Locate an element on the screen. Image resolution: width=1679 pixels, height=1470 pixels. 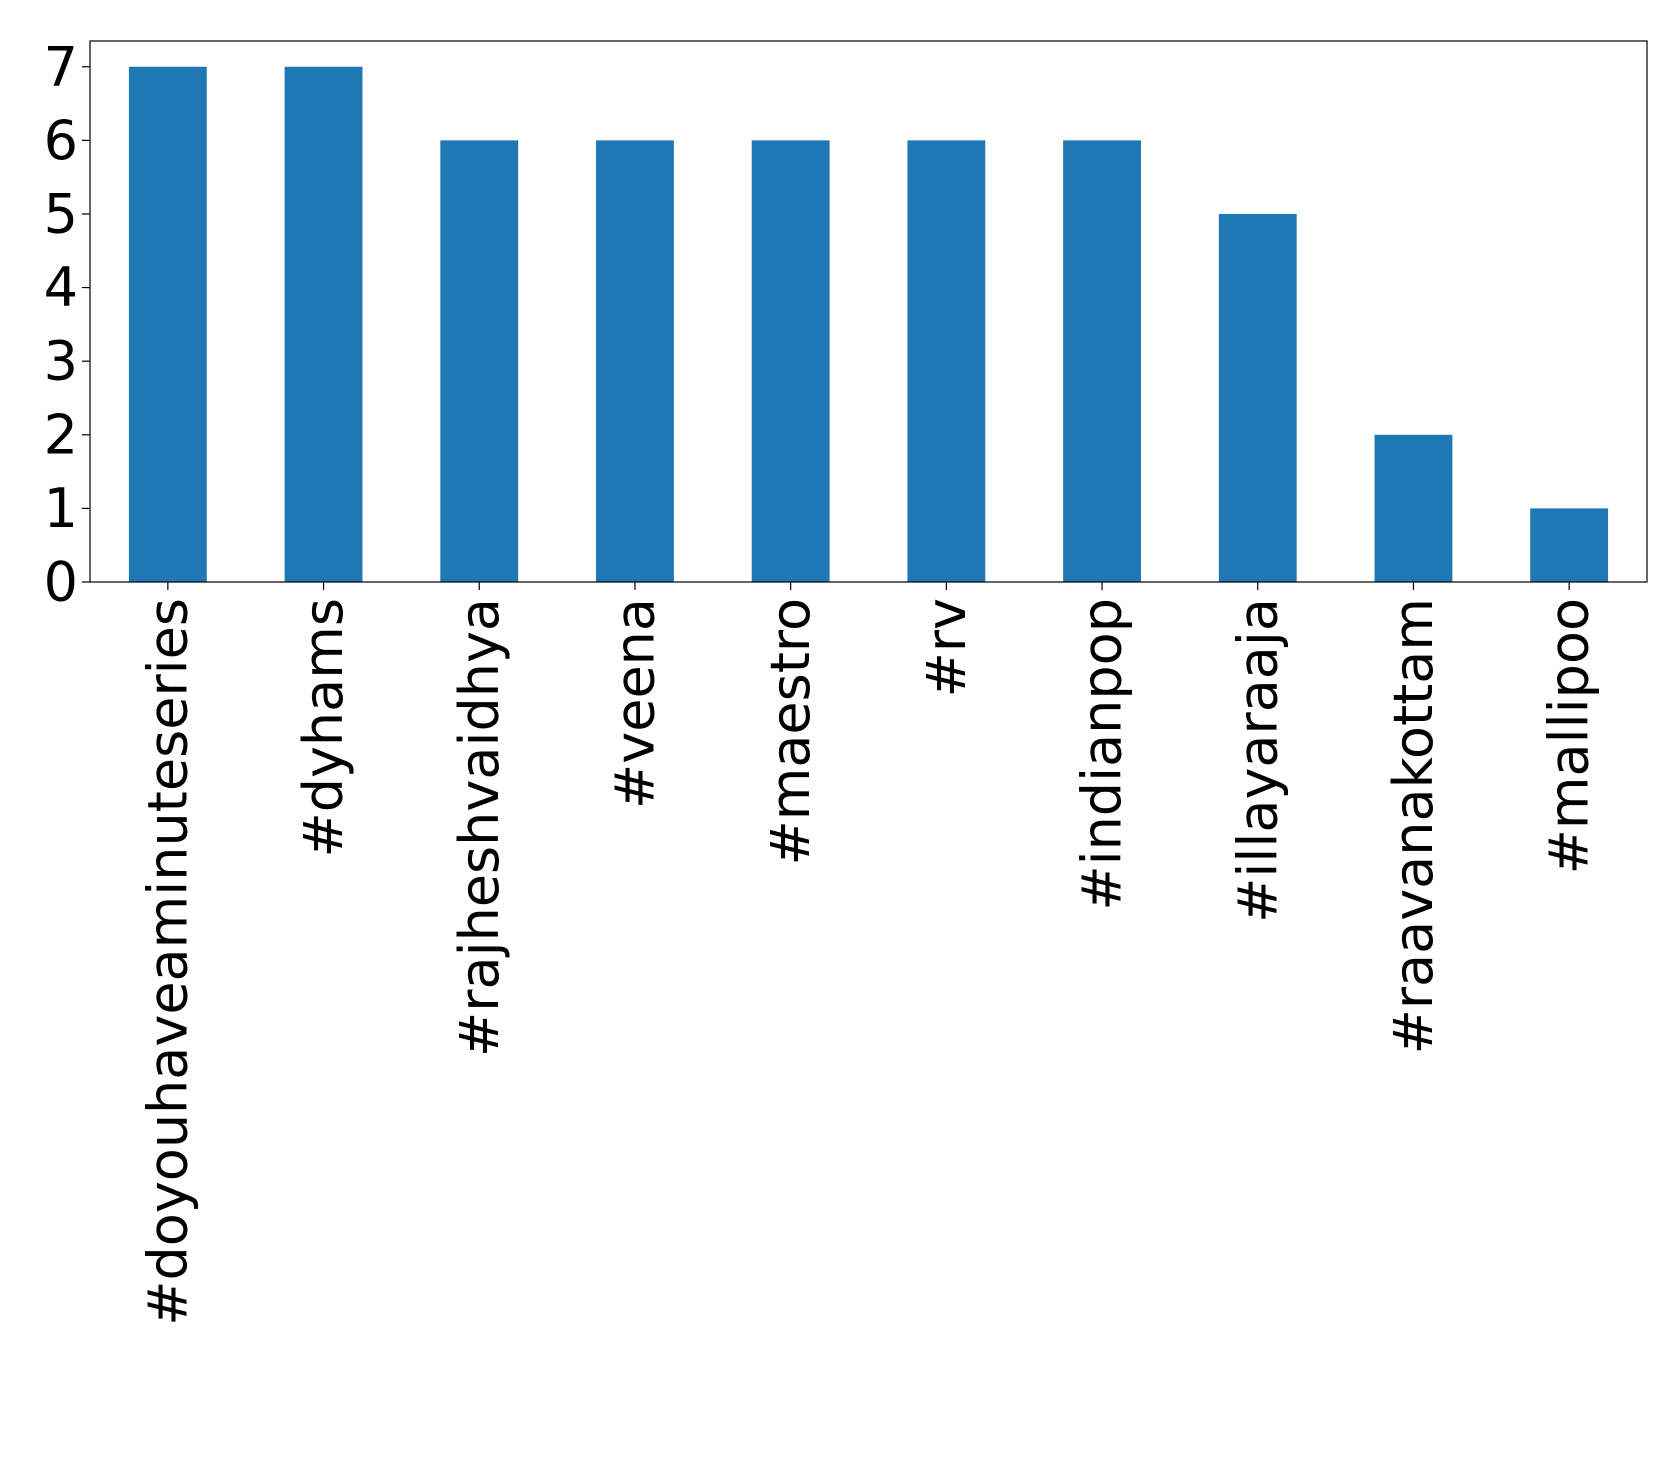
x-tick-label: #illayaraaja is located at coordinates (1257, 760).